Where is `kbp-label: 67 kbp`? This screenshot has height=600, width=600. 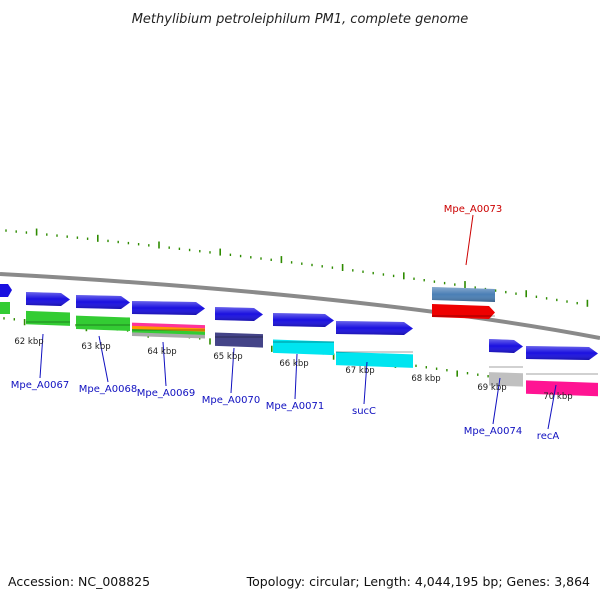
kbp-label: 67 kbp is located at coordinates (359, 371).